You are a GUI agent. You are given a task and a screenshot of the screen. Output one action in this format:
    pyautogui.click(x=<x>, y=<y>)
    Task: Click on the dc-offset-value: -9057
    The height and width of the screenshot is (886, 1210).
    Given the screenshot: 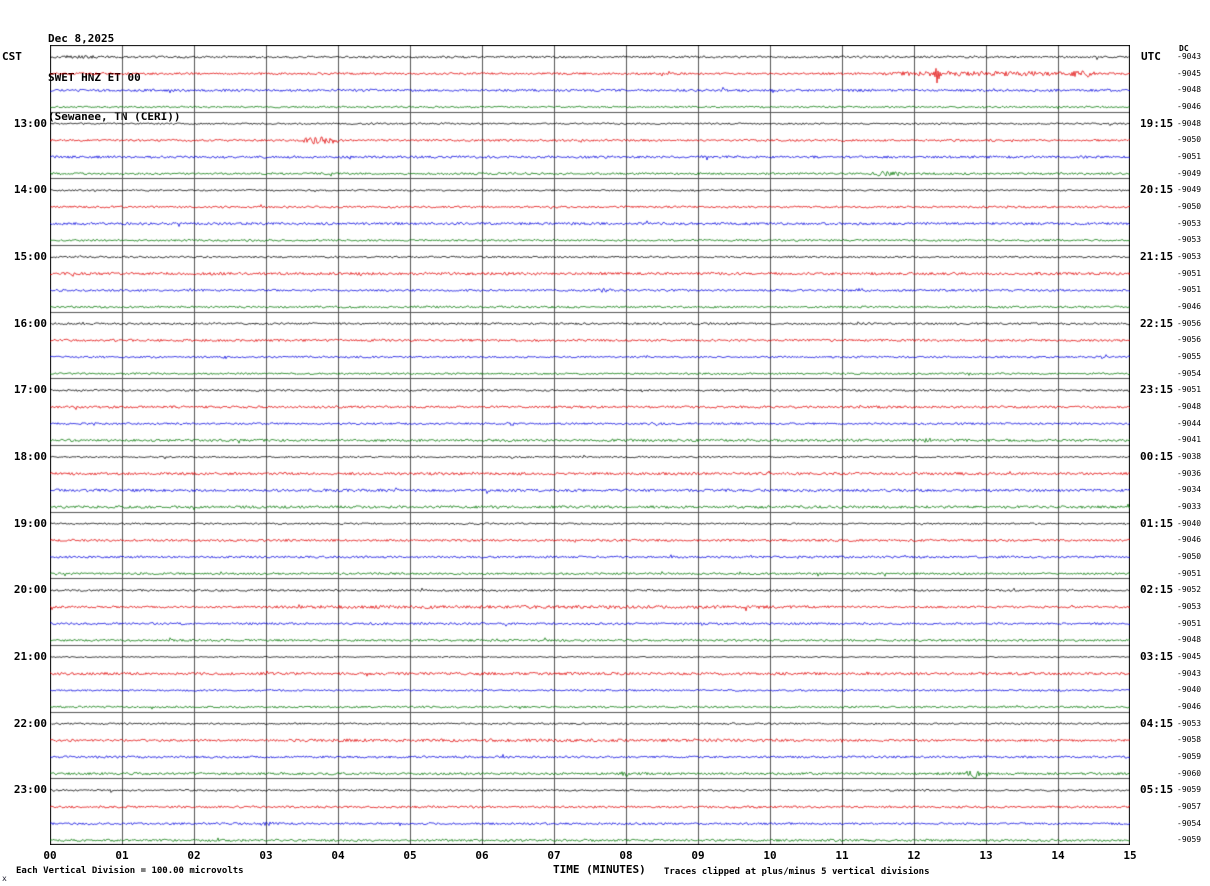 What is the action you would take?
    pyautogui.click(x=1189, y=806)
    